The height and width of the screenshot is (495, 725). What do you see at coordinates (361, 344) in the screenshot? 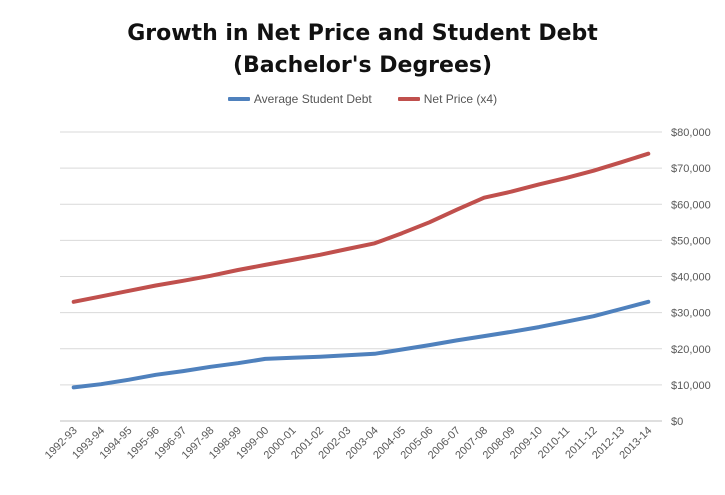
I see `series-line-debt` at bounding box center [361, 344].